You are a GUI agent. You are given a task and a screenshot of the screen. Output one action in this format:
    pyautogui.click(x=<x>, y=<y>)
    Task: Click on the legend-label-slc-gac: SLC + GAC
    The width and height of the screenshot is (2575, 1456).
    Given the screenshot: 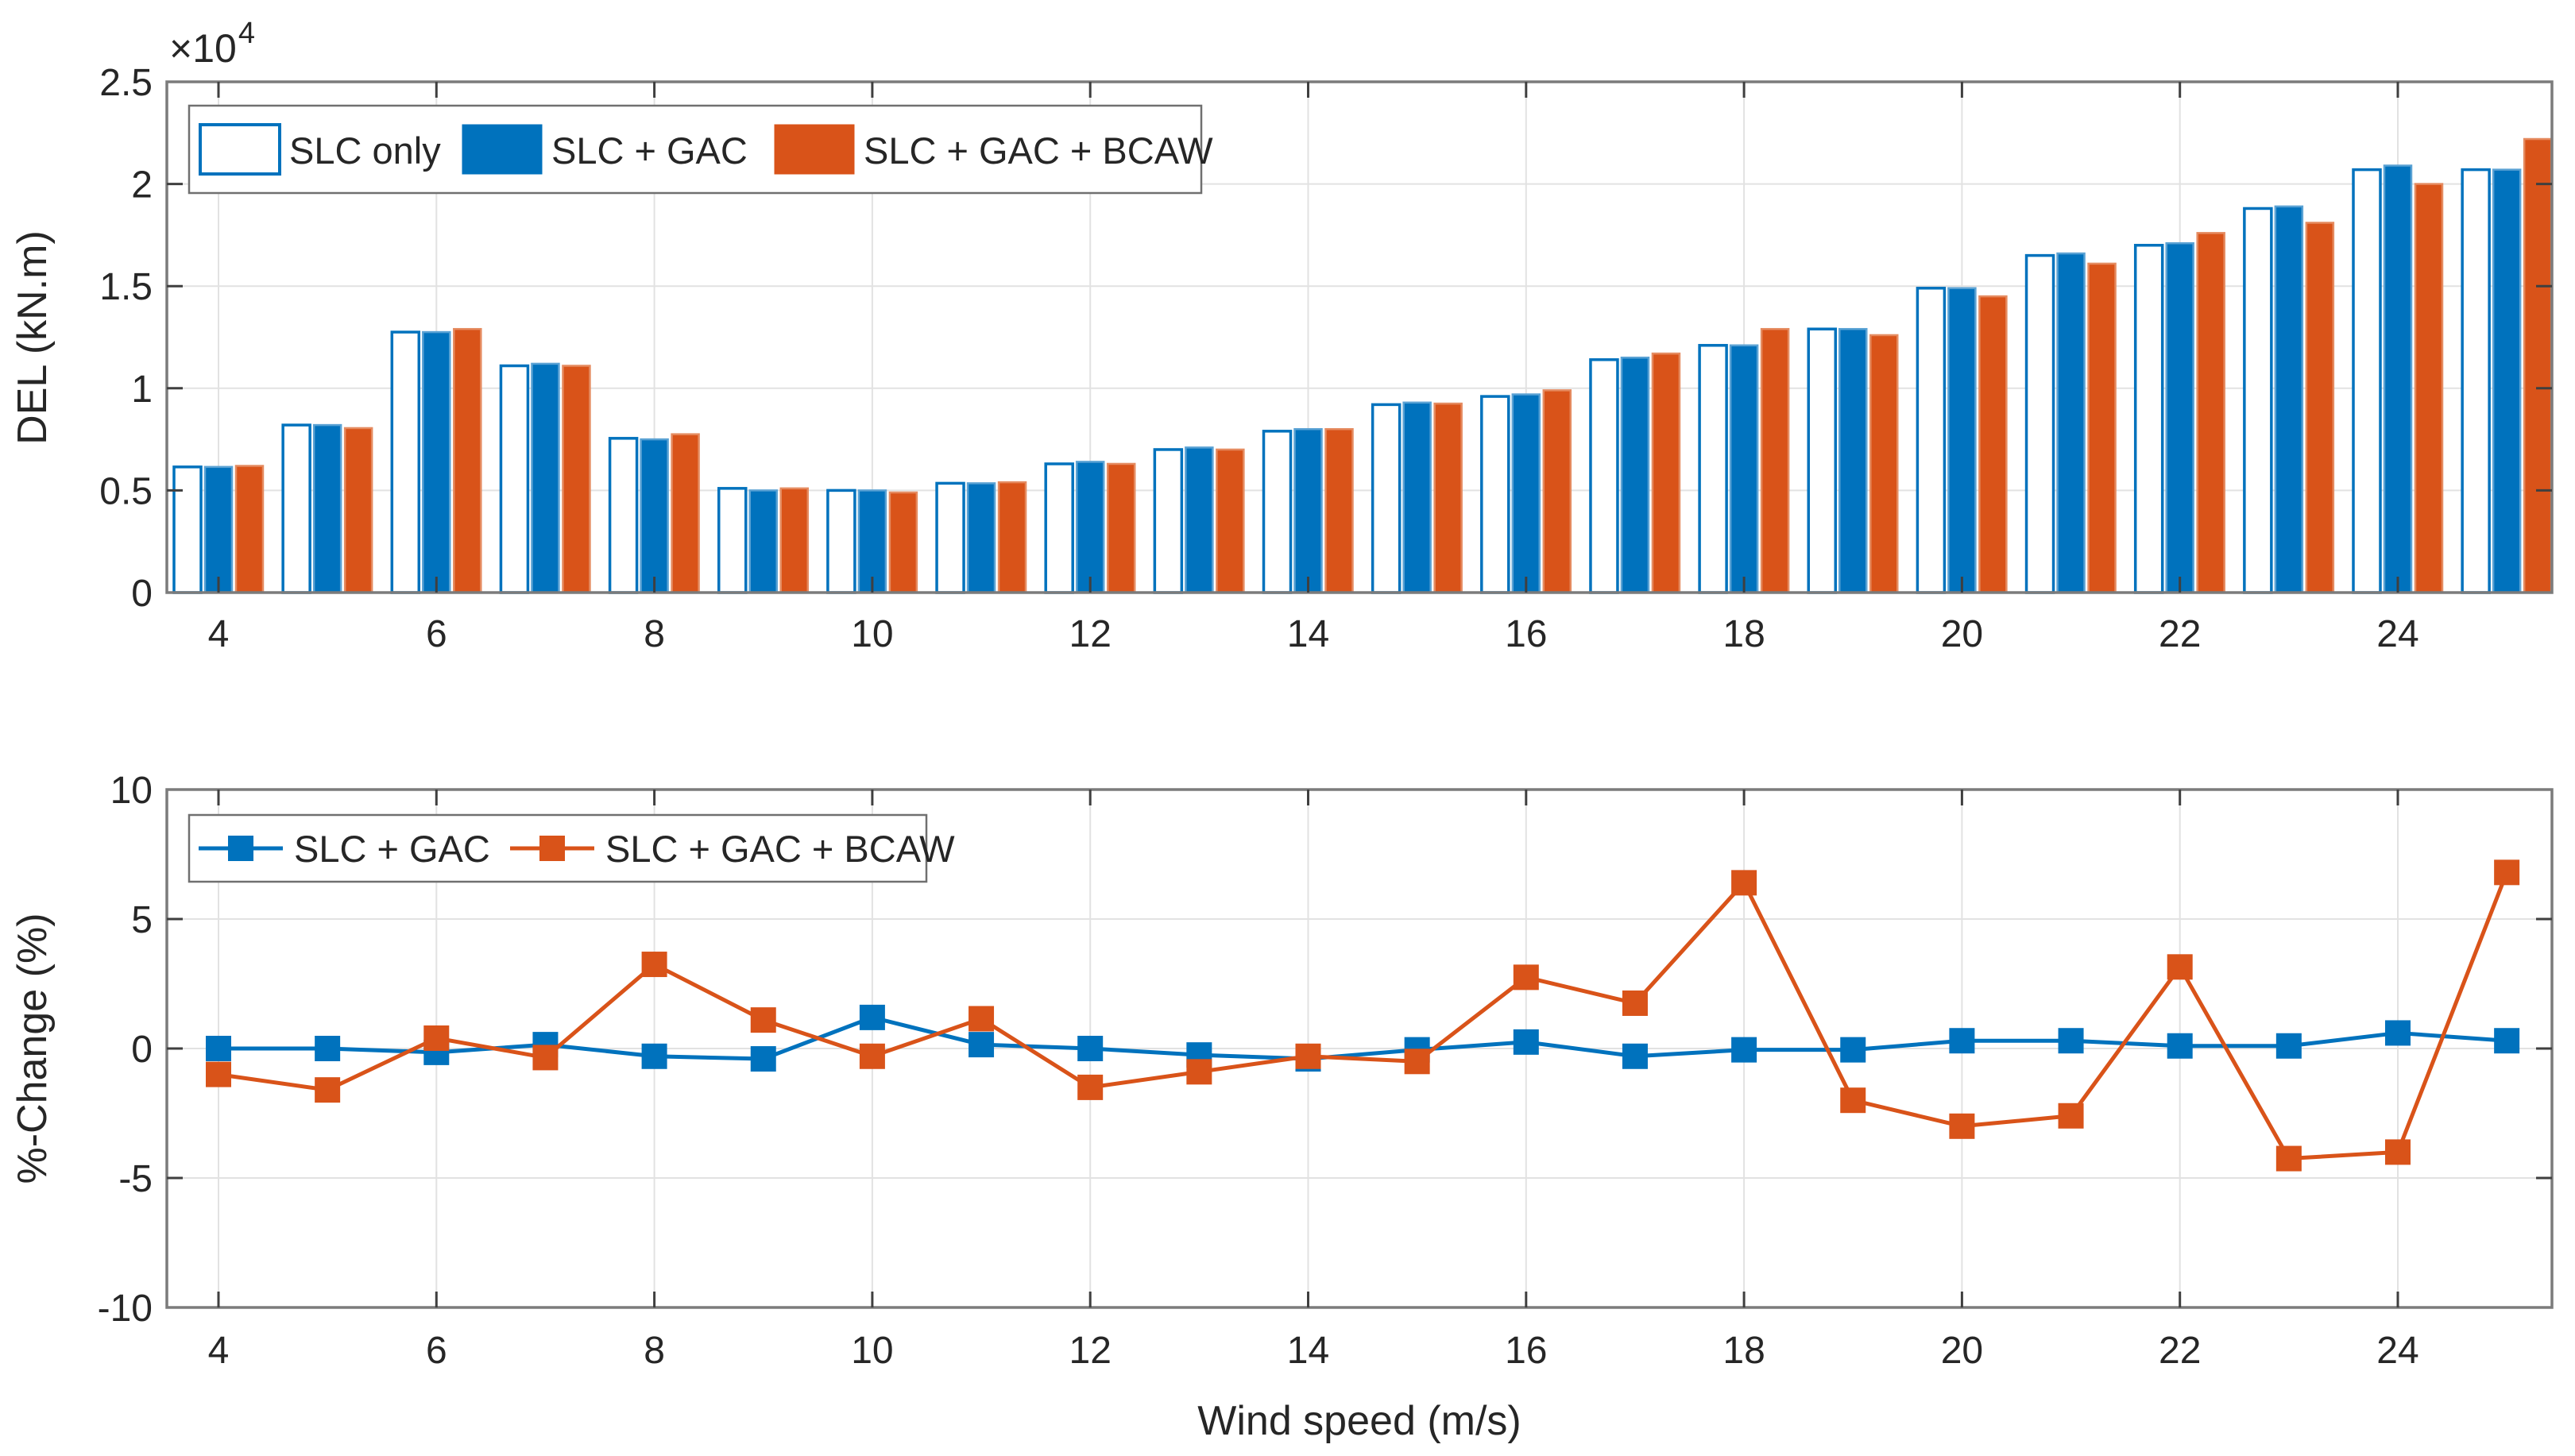 What is the action you would take?
    pyautogui.click(x=649, y=150)
    